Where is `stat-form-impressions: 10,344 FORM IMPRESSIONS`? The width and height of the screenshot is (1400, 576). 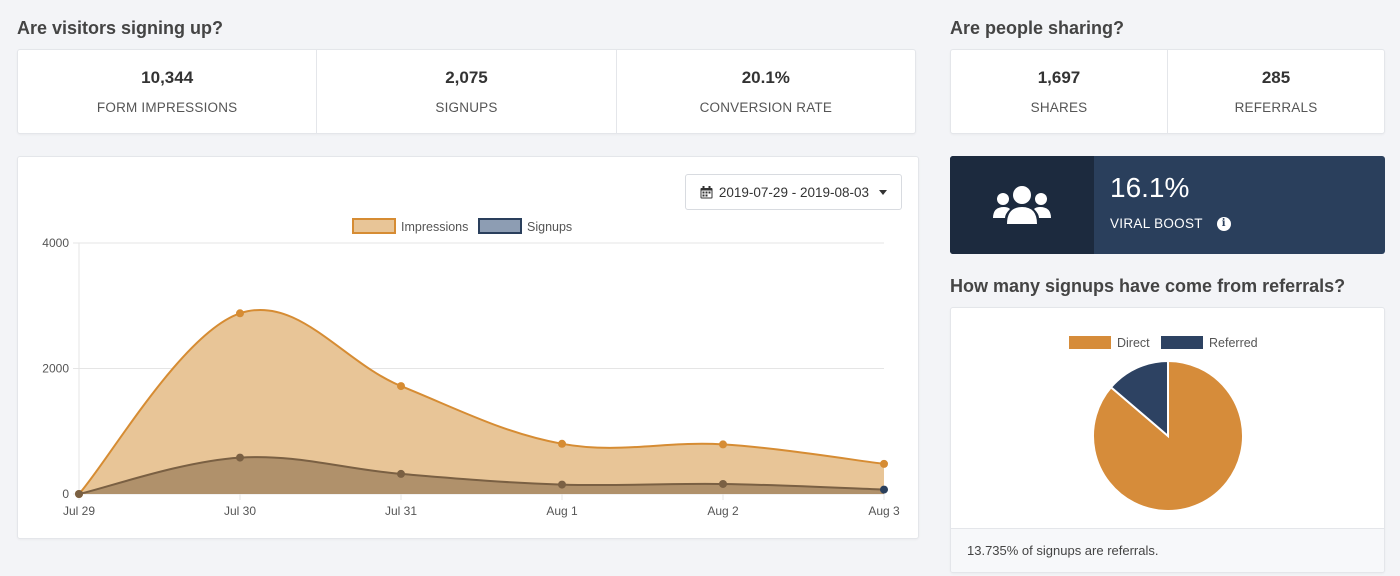
stat-form-impressions: 10,344 FORM IMPRESSIONS is located at coordinates (168, 91).